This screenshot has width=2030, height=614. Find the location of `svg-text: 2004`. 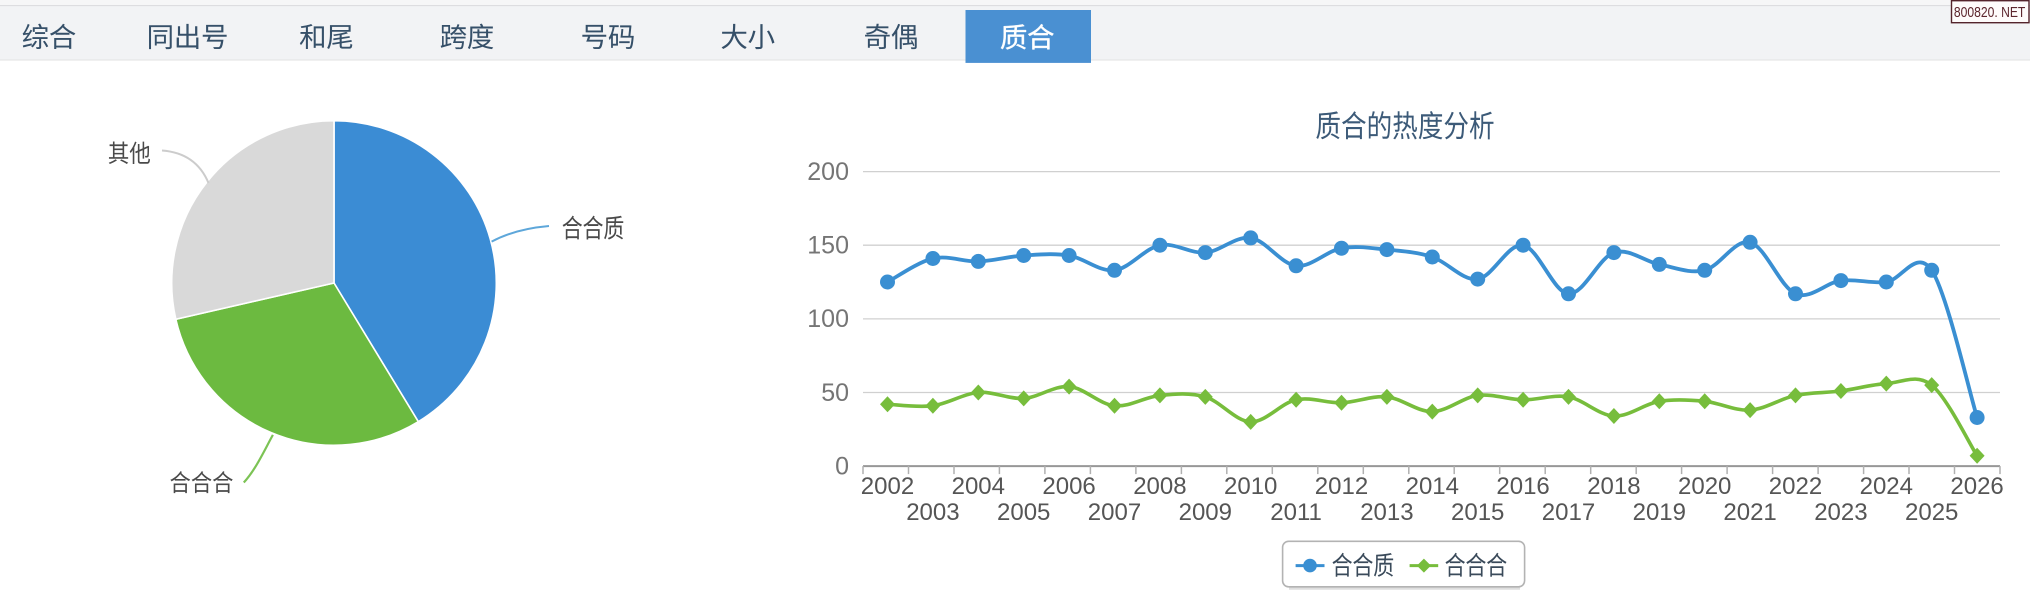

svg-text: 2004 is located at coordinates (978, 486).